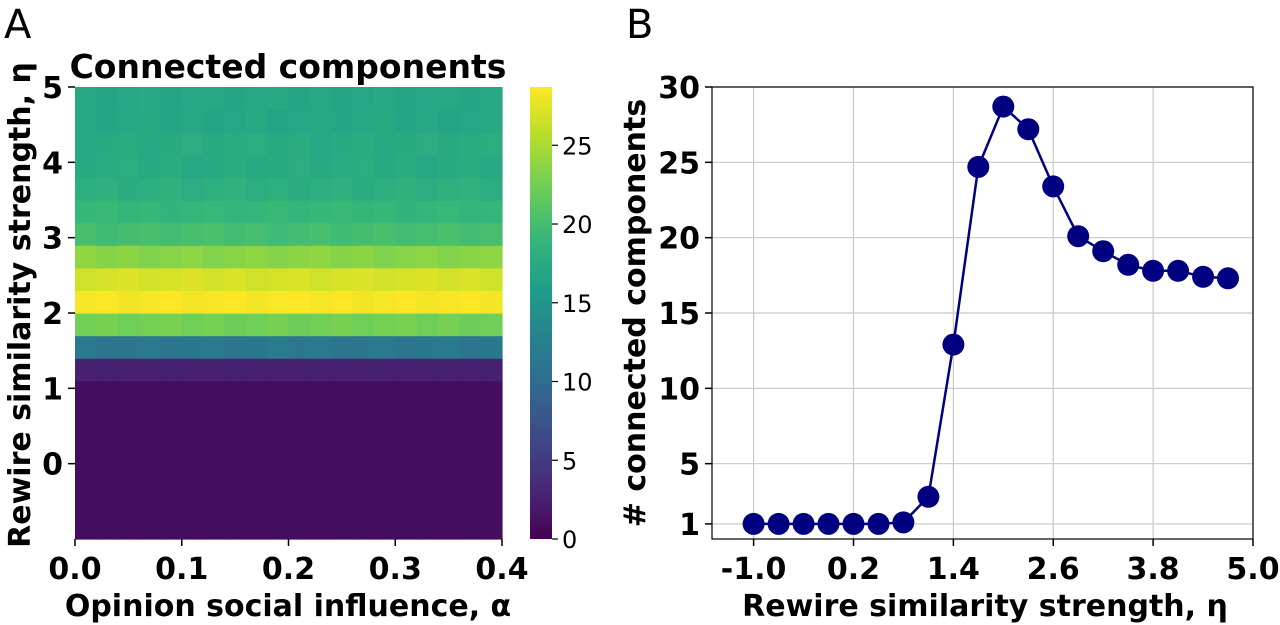 The width and height of the screenshot is (1280, 625). Describe the element at coordinates (754, 569) in the screenshot. I see `x-tick-label: -1.0` at that location.